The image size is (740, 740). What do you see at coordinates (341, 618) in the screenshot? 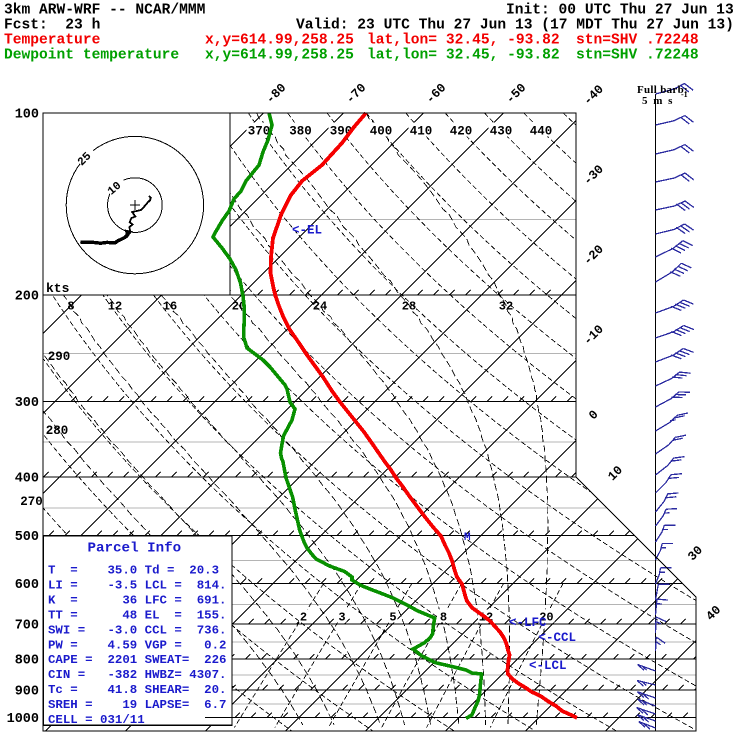
I see `svg-text: 3` at bounding box center [341, 618].